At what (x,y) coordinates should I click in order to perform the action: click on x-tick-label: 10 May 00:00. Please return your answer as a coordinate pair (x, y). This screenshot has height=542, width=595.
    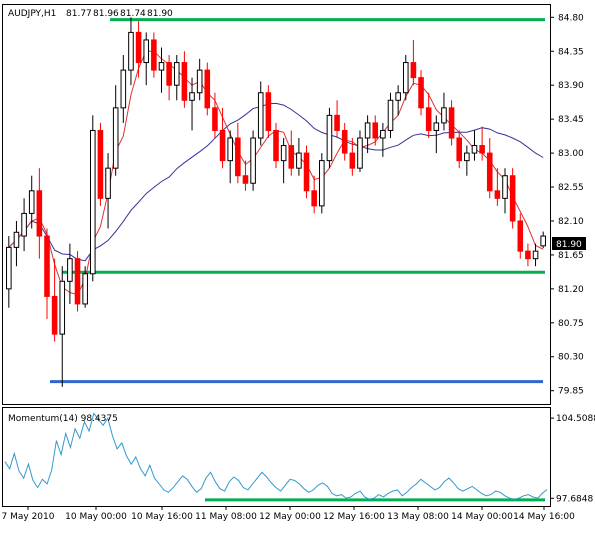
    Looking at the image, I should click on (96, 517).